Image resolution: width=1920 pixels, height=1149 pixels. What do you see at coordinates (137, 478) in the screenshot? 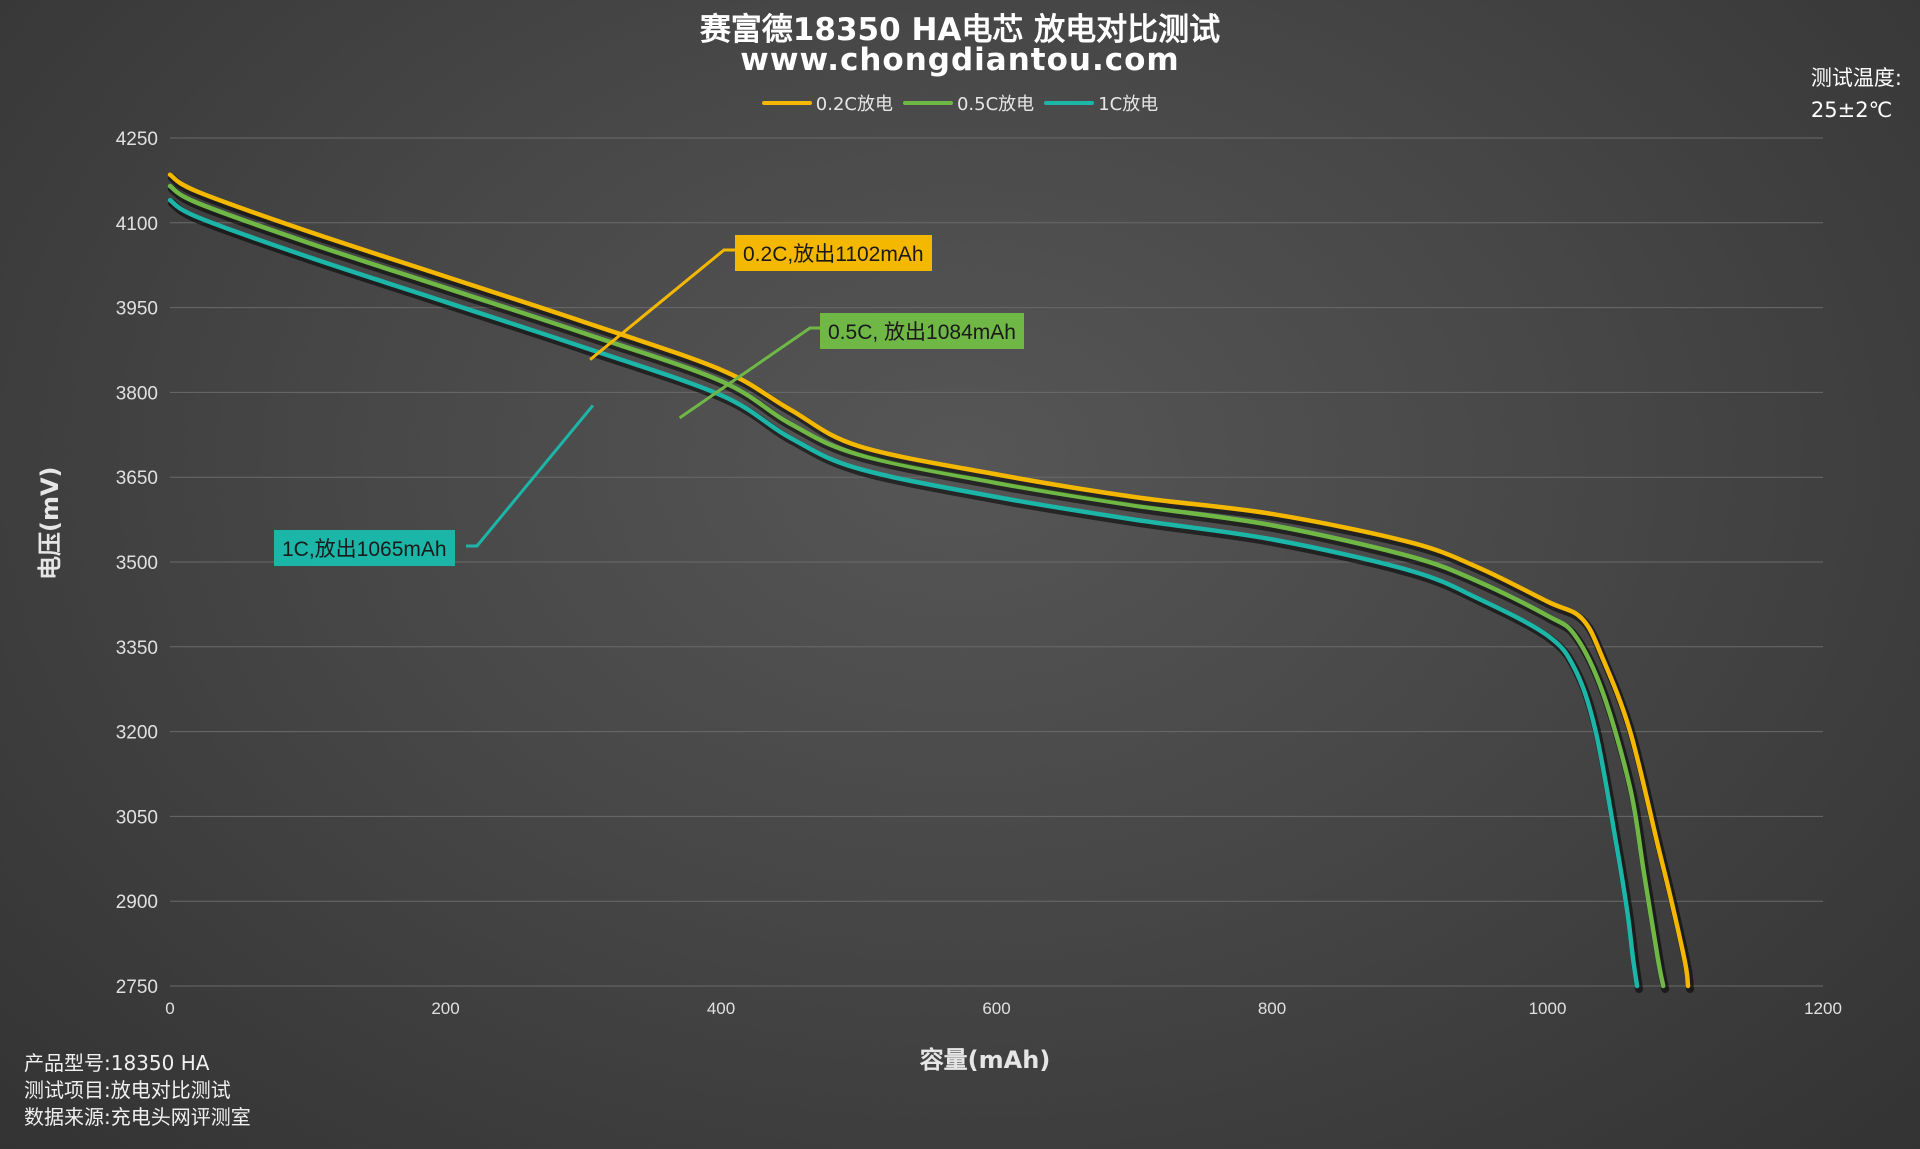
I see `y-tick-label-3650: 3650` at bounding box center [137, 478].